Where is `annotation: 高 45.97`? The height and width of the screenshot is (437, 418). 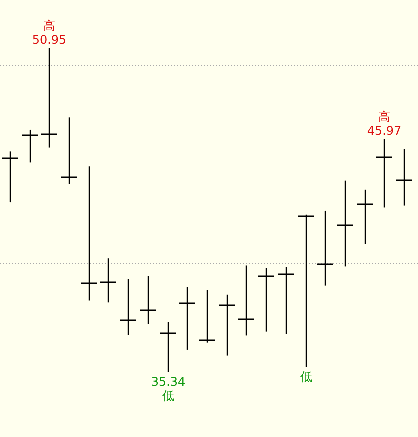
annotation: 高 45.97 is located at coordinates (384, 124).